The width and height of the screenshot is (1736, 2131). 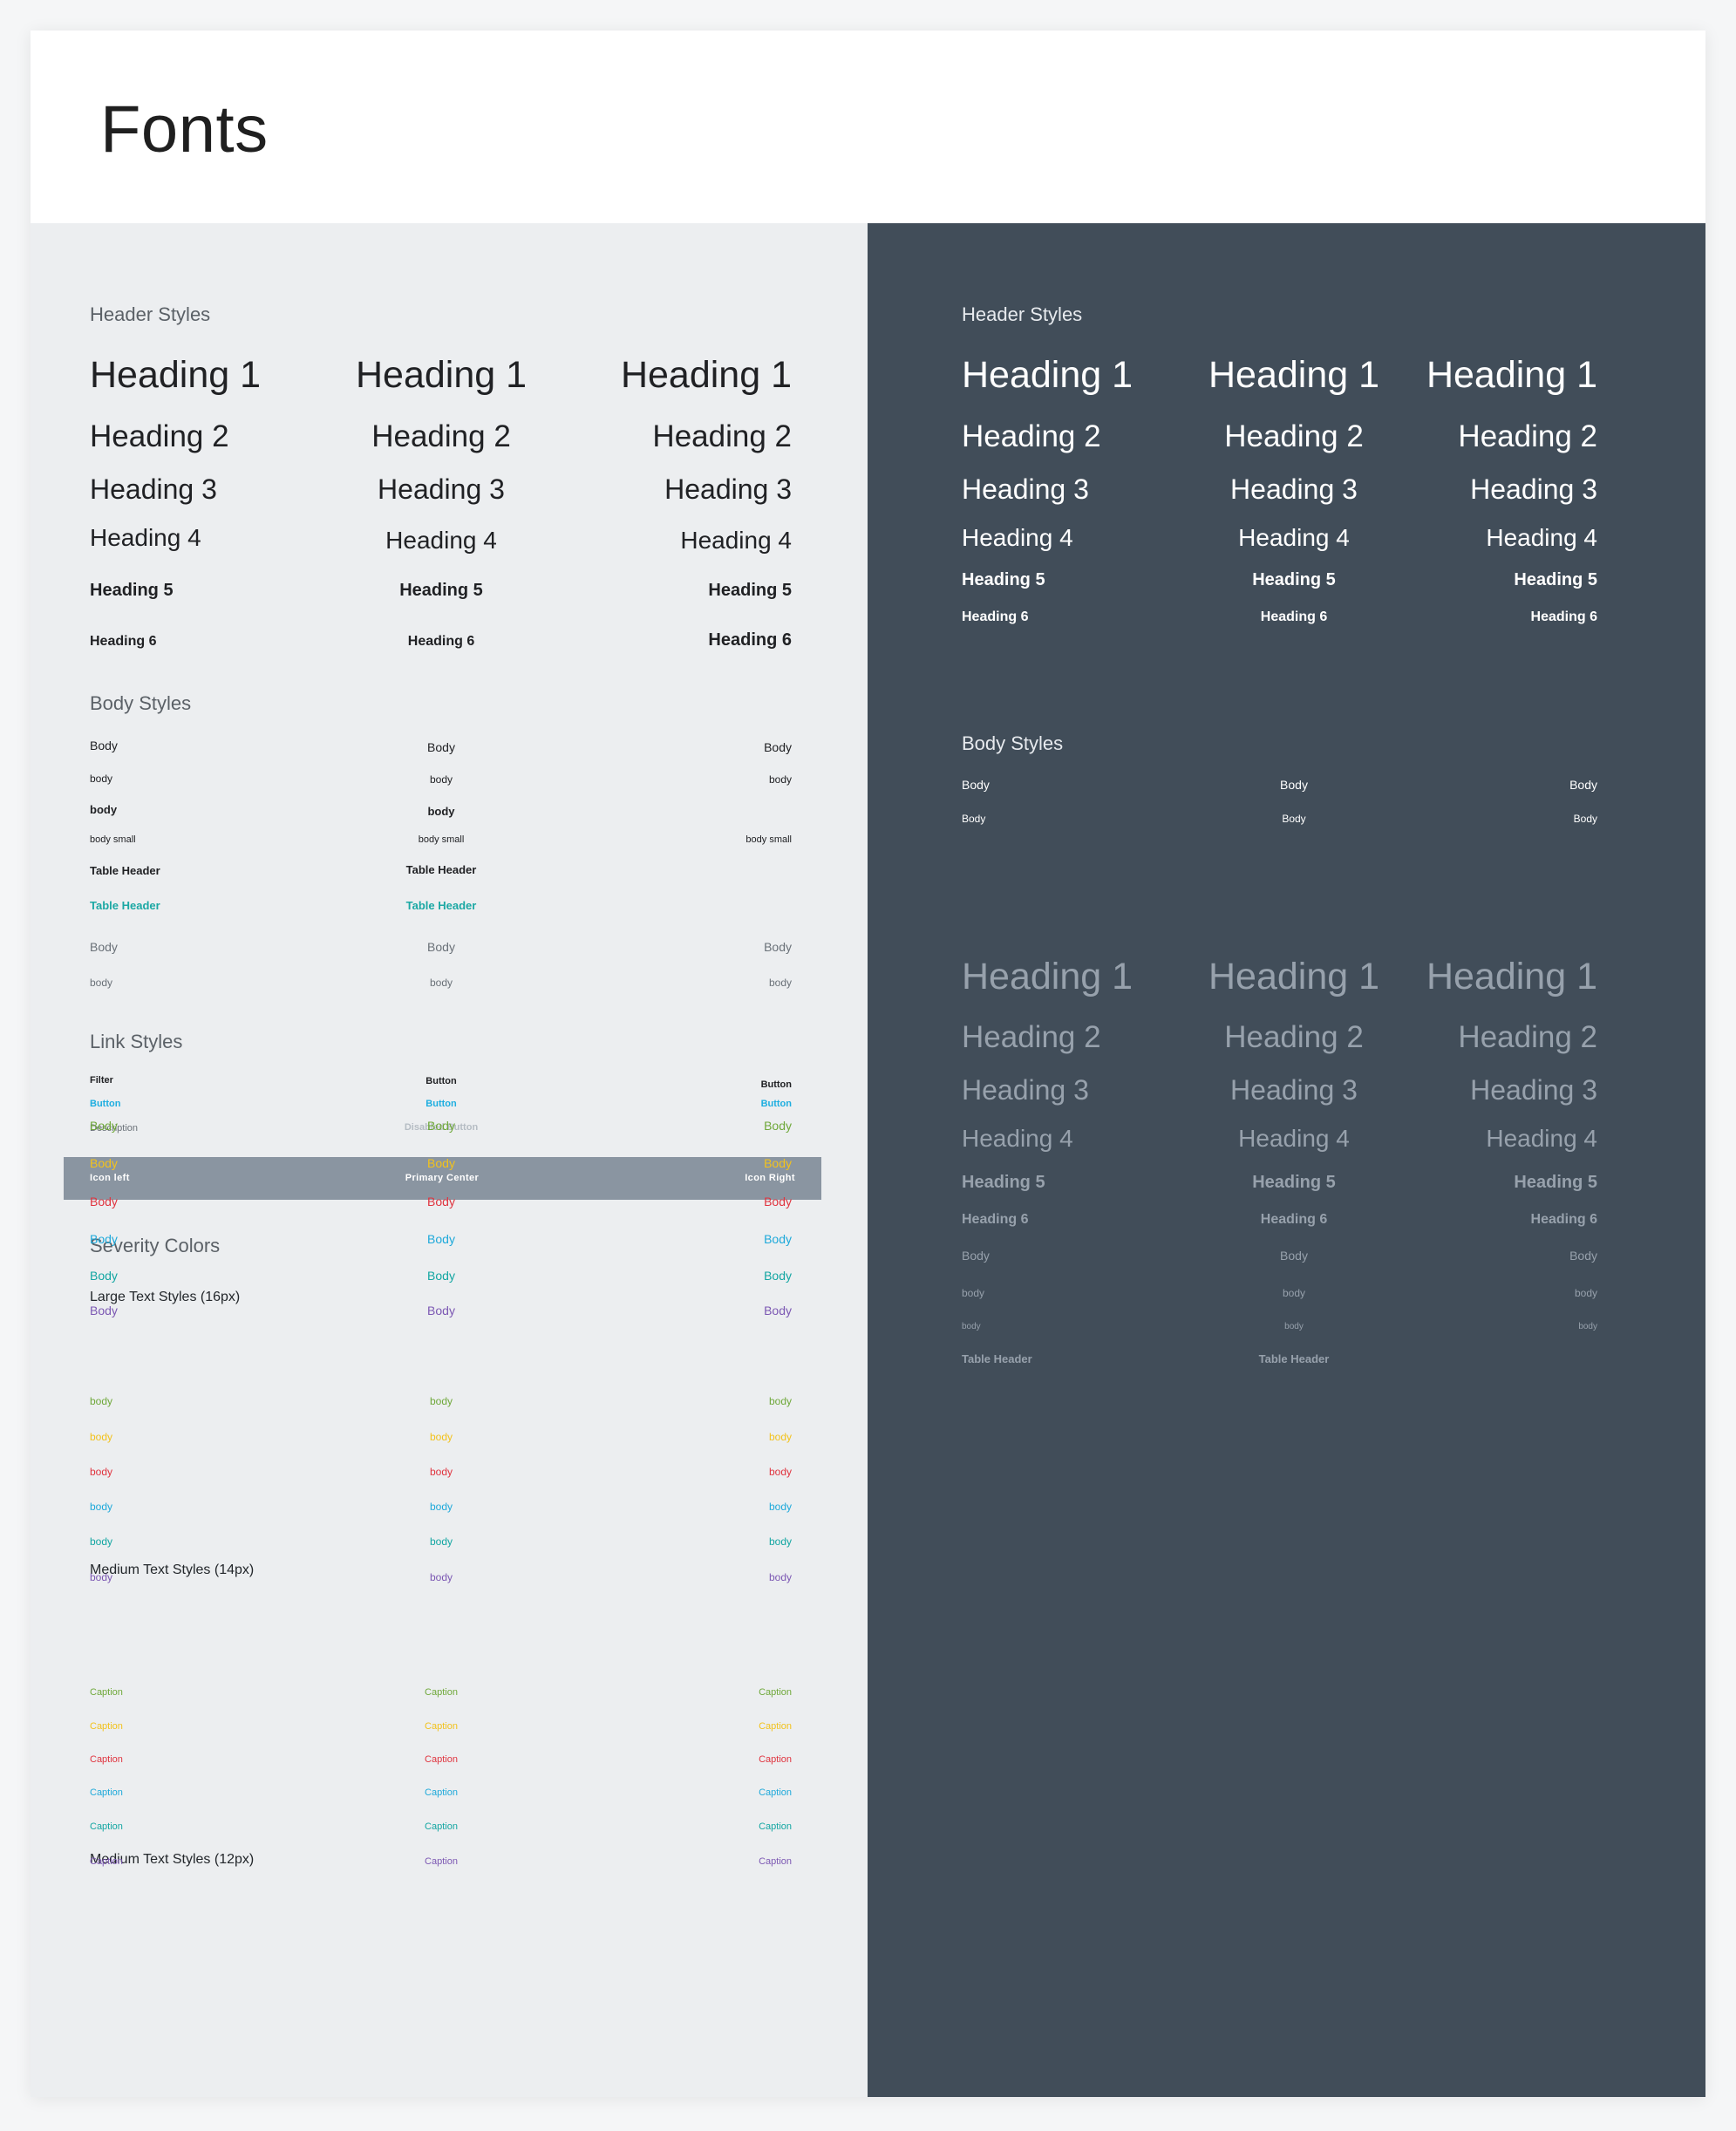 What do you see at coordinates (1294, 1037) in the screenshot?
I see `dark-muted-h2-center: Heading 2` at bounding box center [1294, 1037].